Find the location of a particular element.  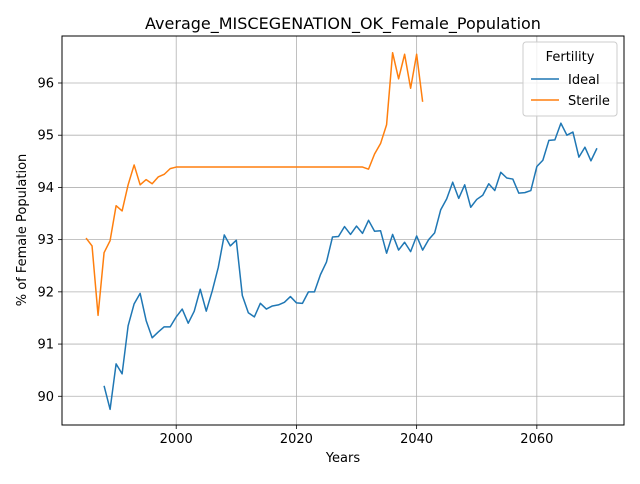

y-tick-label: 93 is located at coordinates (45, 240).